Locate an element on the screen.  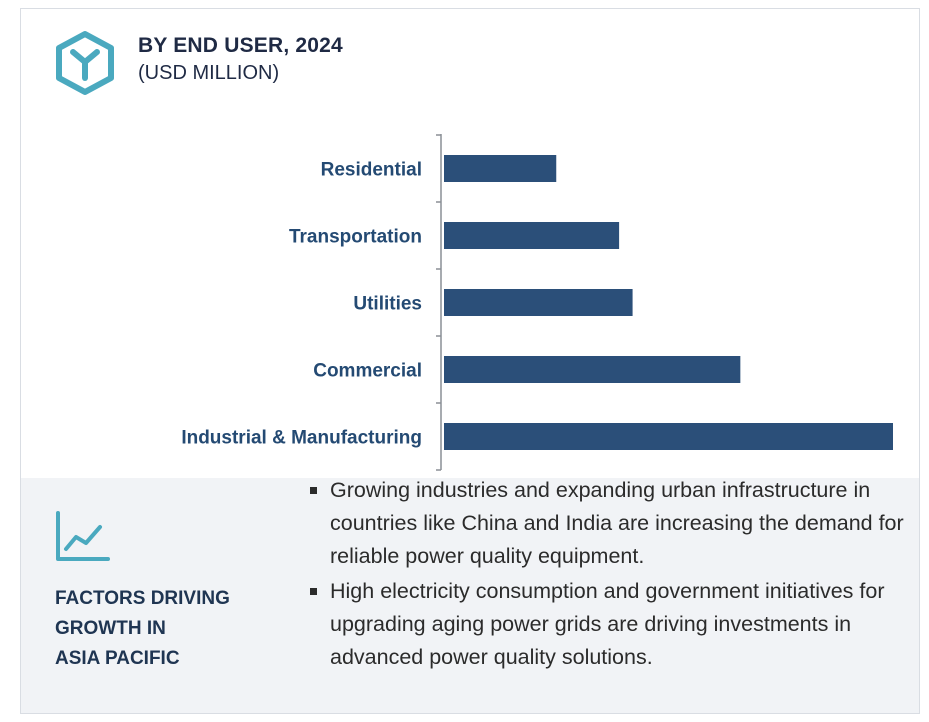
category-label: Commercial is located at coordinates (367, 371).